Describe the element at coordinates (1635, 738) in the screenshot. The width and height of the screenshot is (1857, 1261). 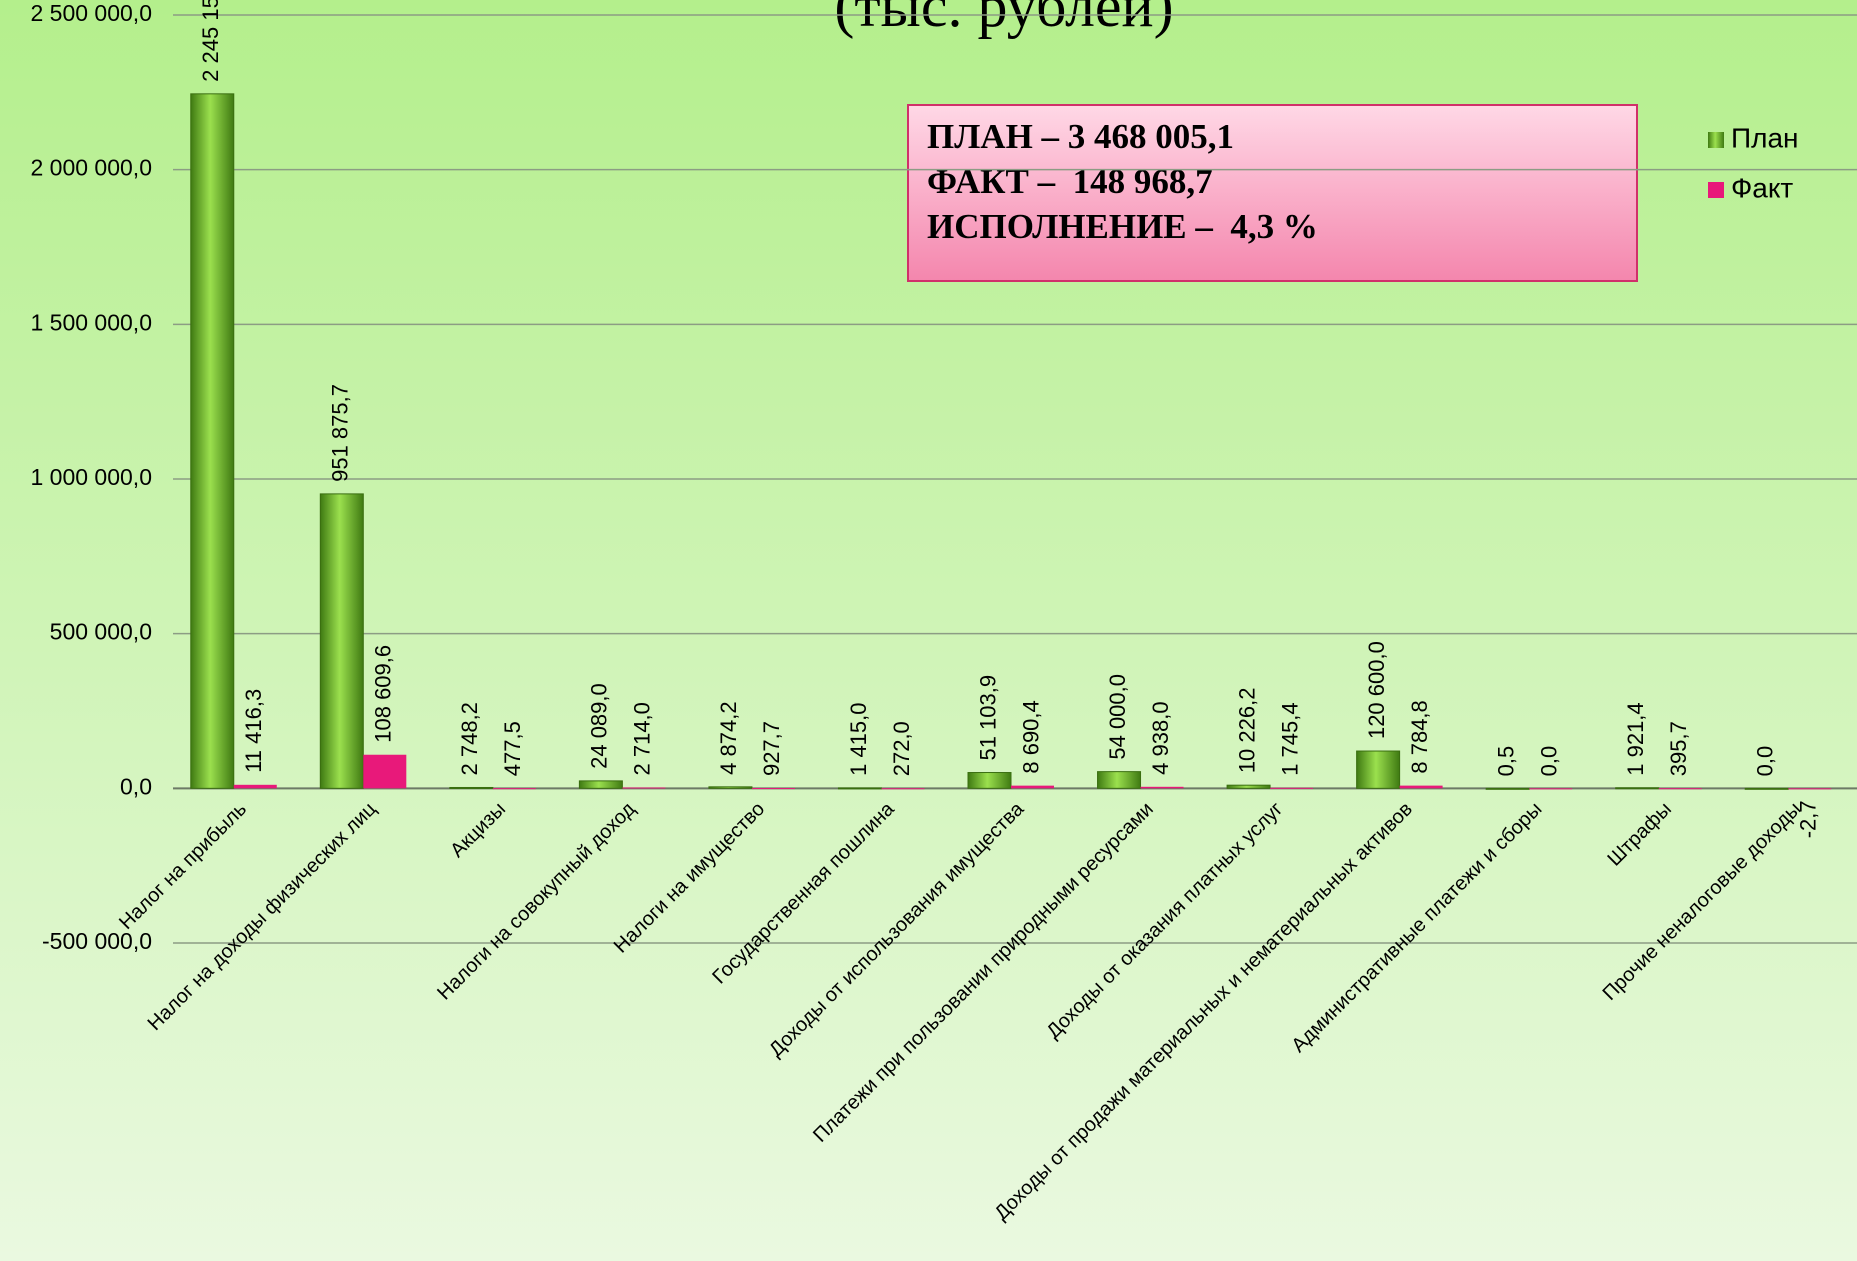
I see `value-label: 1 921,4` at that location.